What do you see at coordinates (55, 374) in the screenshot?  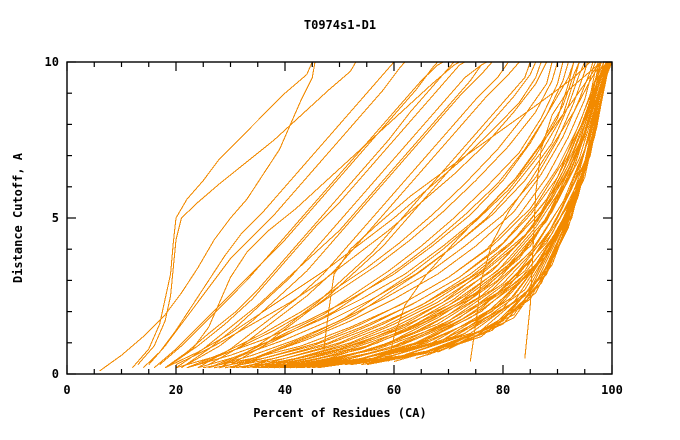 I see `y-tick-label: 0` at bounding box center [55, 374].